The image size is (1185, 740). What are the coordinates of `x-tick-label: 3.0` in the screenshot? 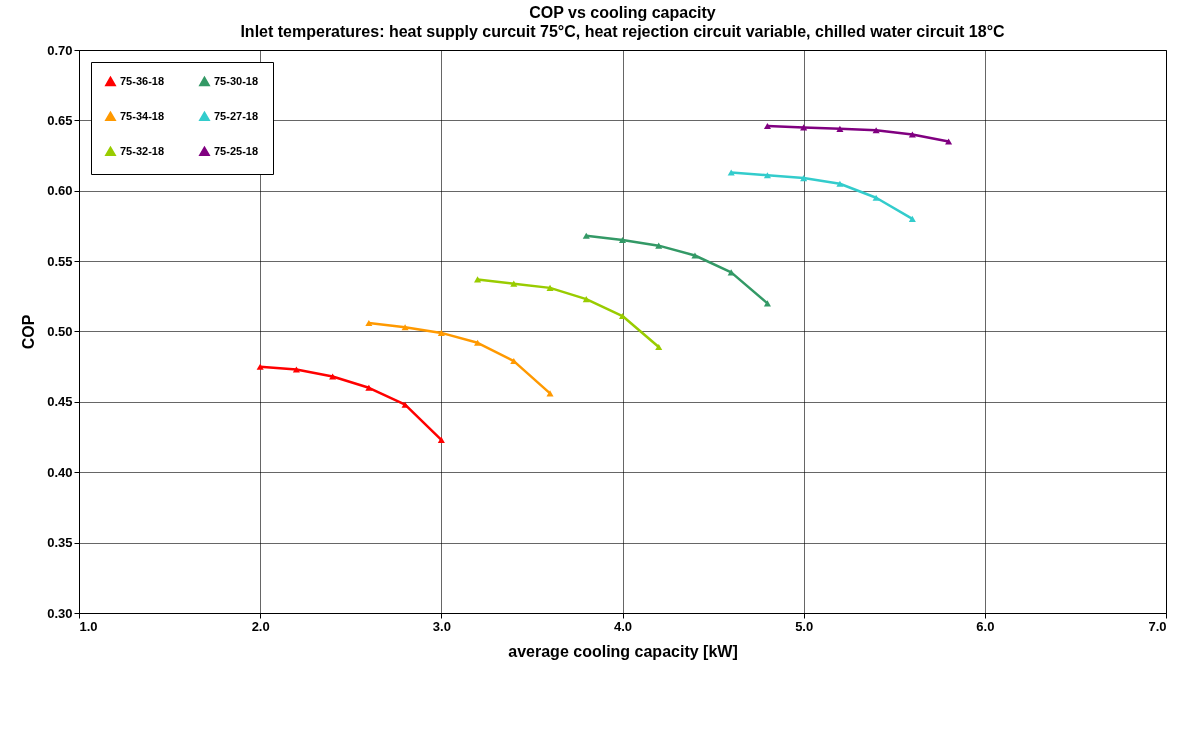 It's located at (441, 626).